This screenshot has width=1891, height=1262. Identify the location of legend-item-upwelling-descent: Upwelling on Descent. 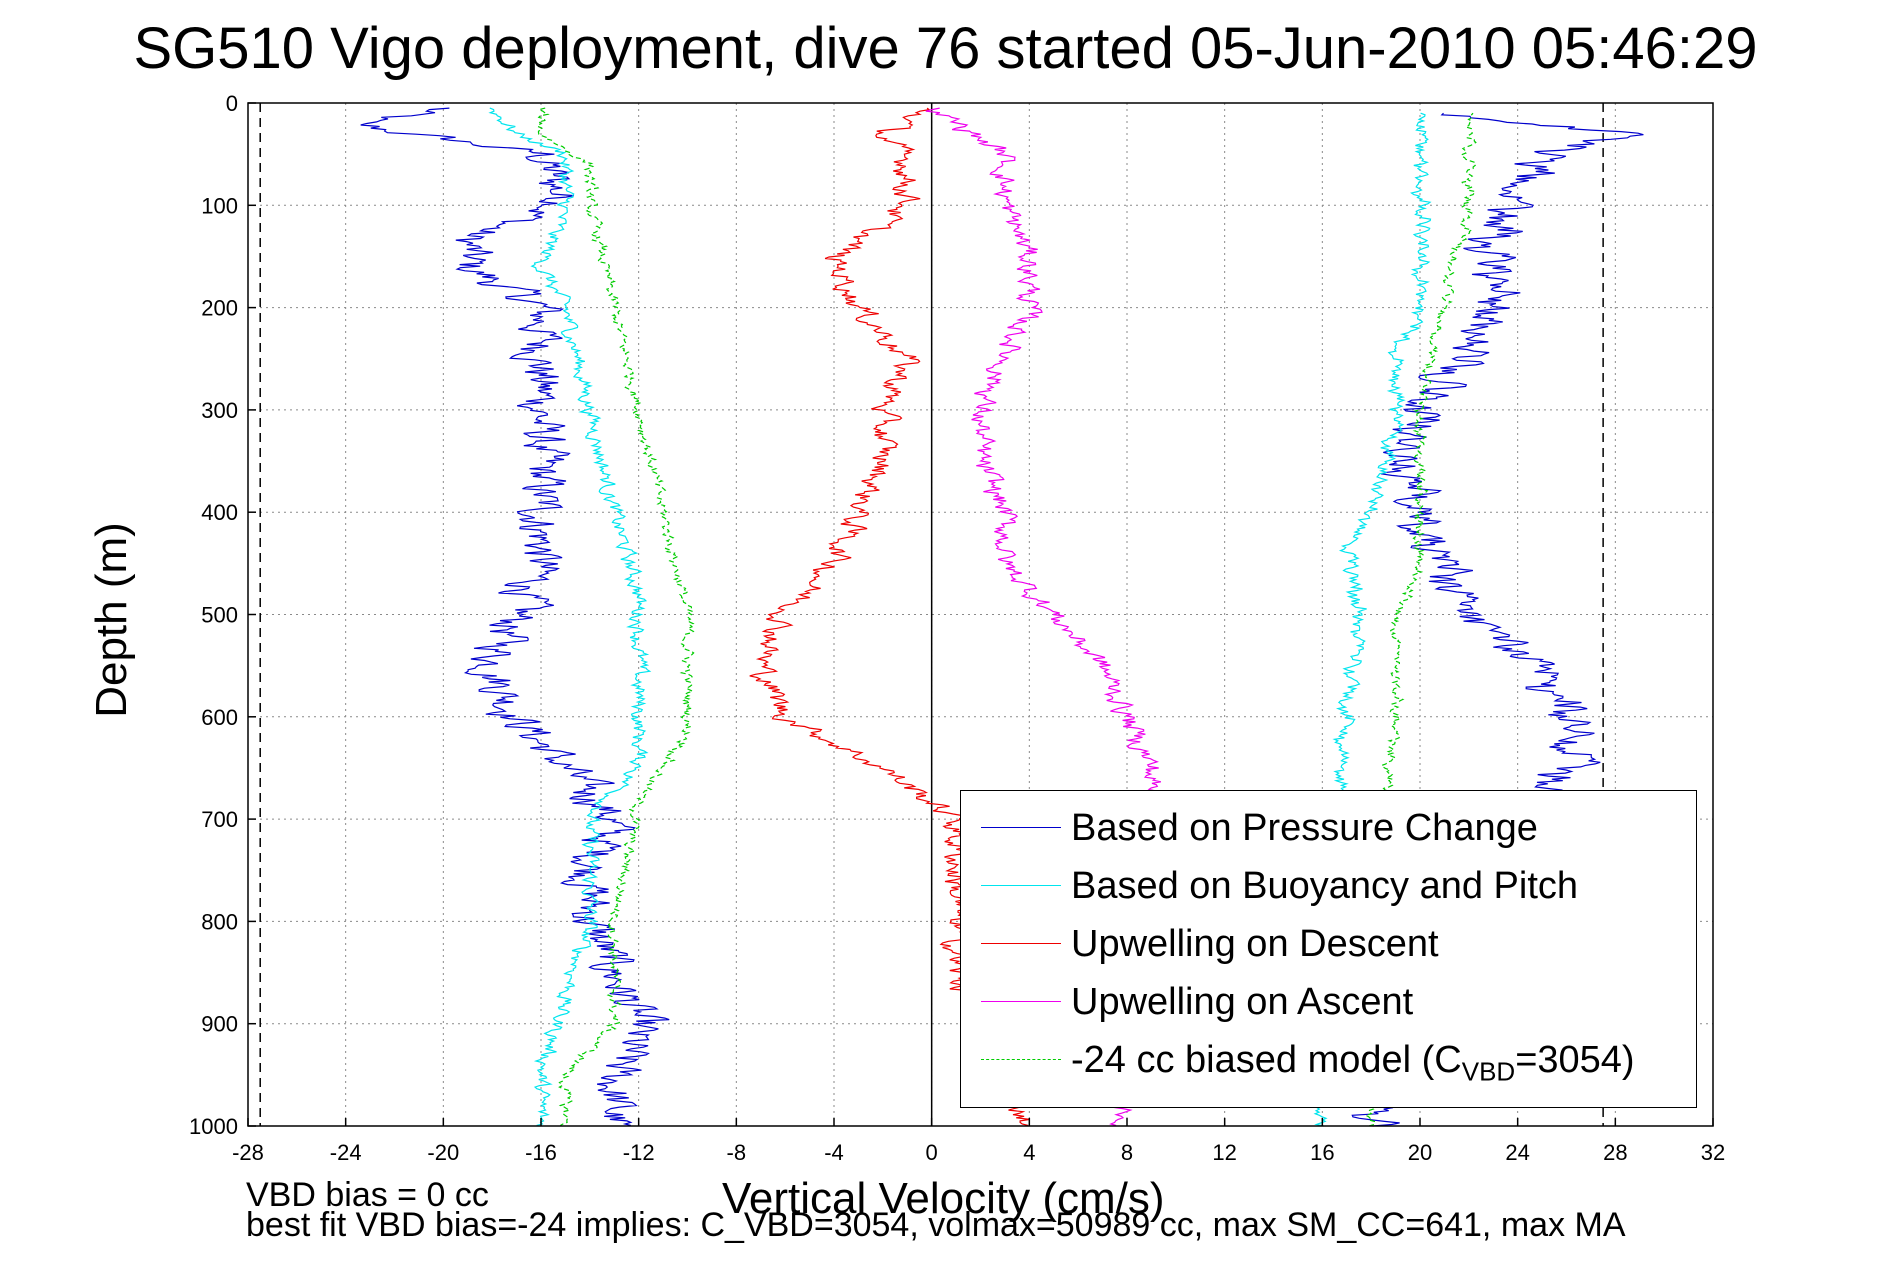
(1328, 943).